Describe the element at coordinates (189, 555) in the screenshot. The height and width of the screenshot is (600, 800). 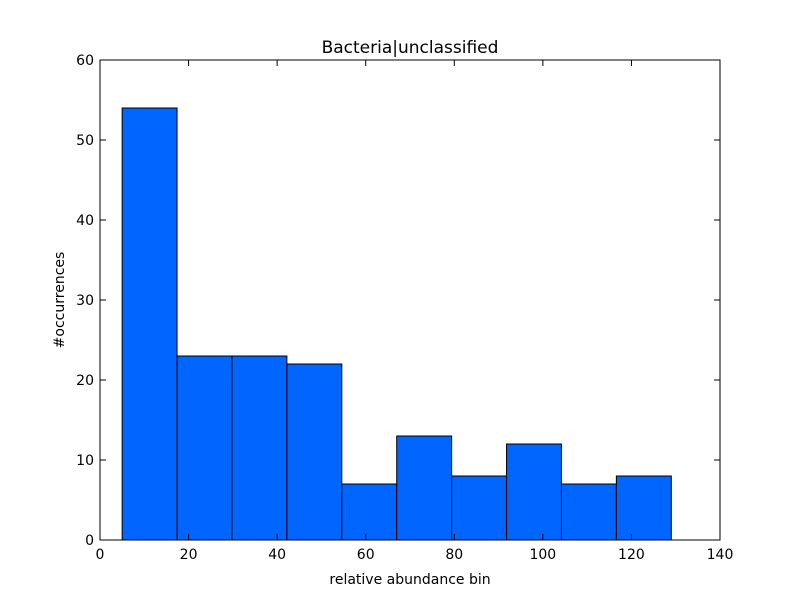
I see `x-tick-label-1: 20` at that location.